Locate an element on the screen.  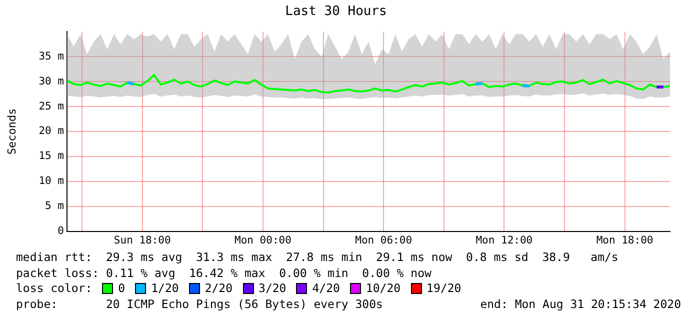
y-tick-label: 30 m is located at coordinates (51, 81).